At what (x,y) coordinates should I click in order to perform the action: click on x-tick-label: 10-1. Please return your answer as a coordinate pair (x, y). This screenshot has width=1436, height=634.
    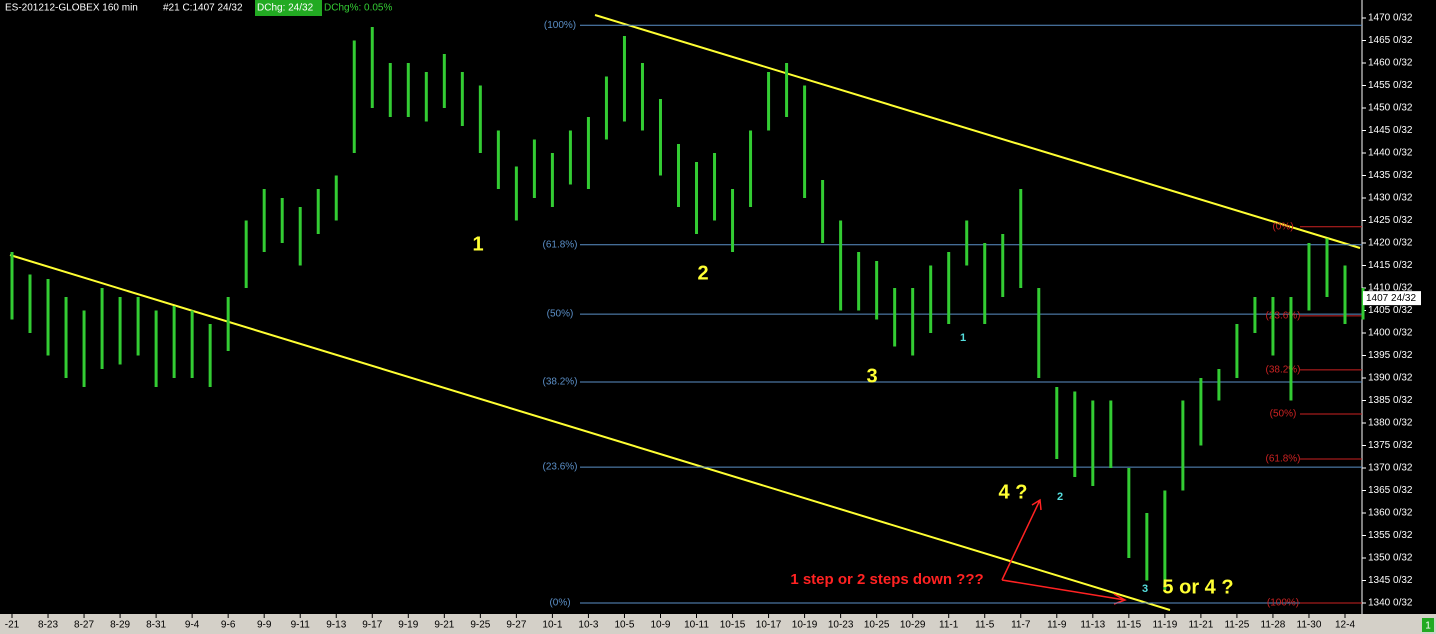
    Looking at the image, I should click on (552, 625).